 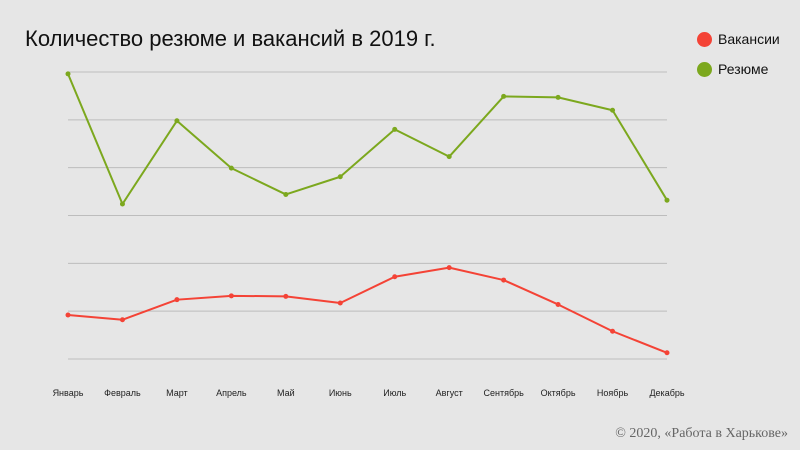 I want to click on chart-legend: Вакансии Резюме, so click(x=747, y=54).